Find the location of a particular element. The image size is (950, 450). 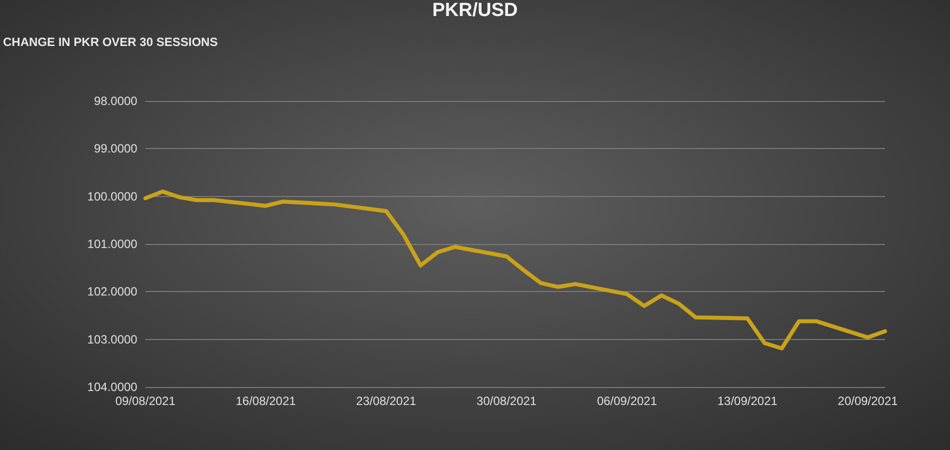

y-tick-label: 99.0000 is located at coordinates (116, 149).